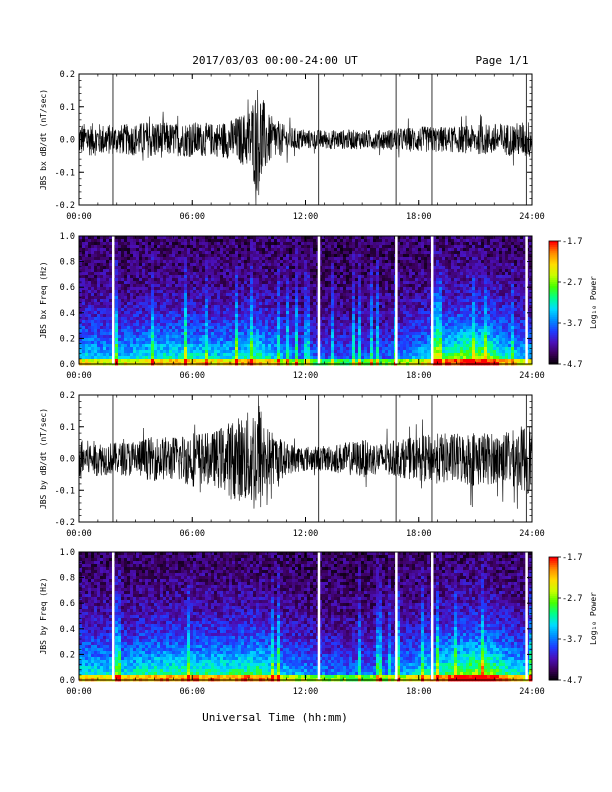 This screenshot has width=612, height=792. I want to click on colorbar-frame, so click(553, 618).